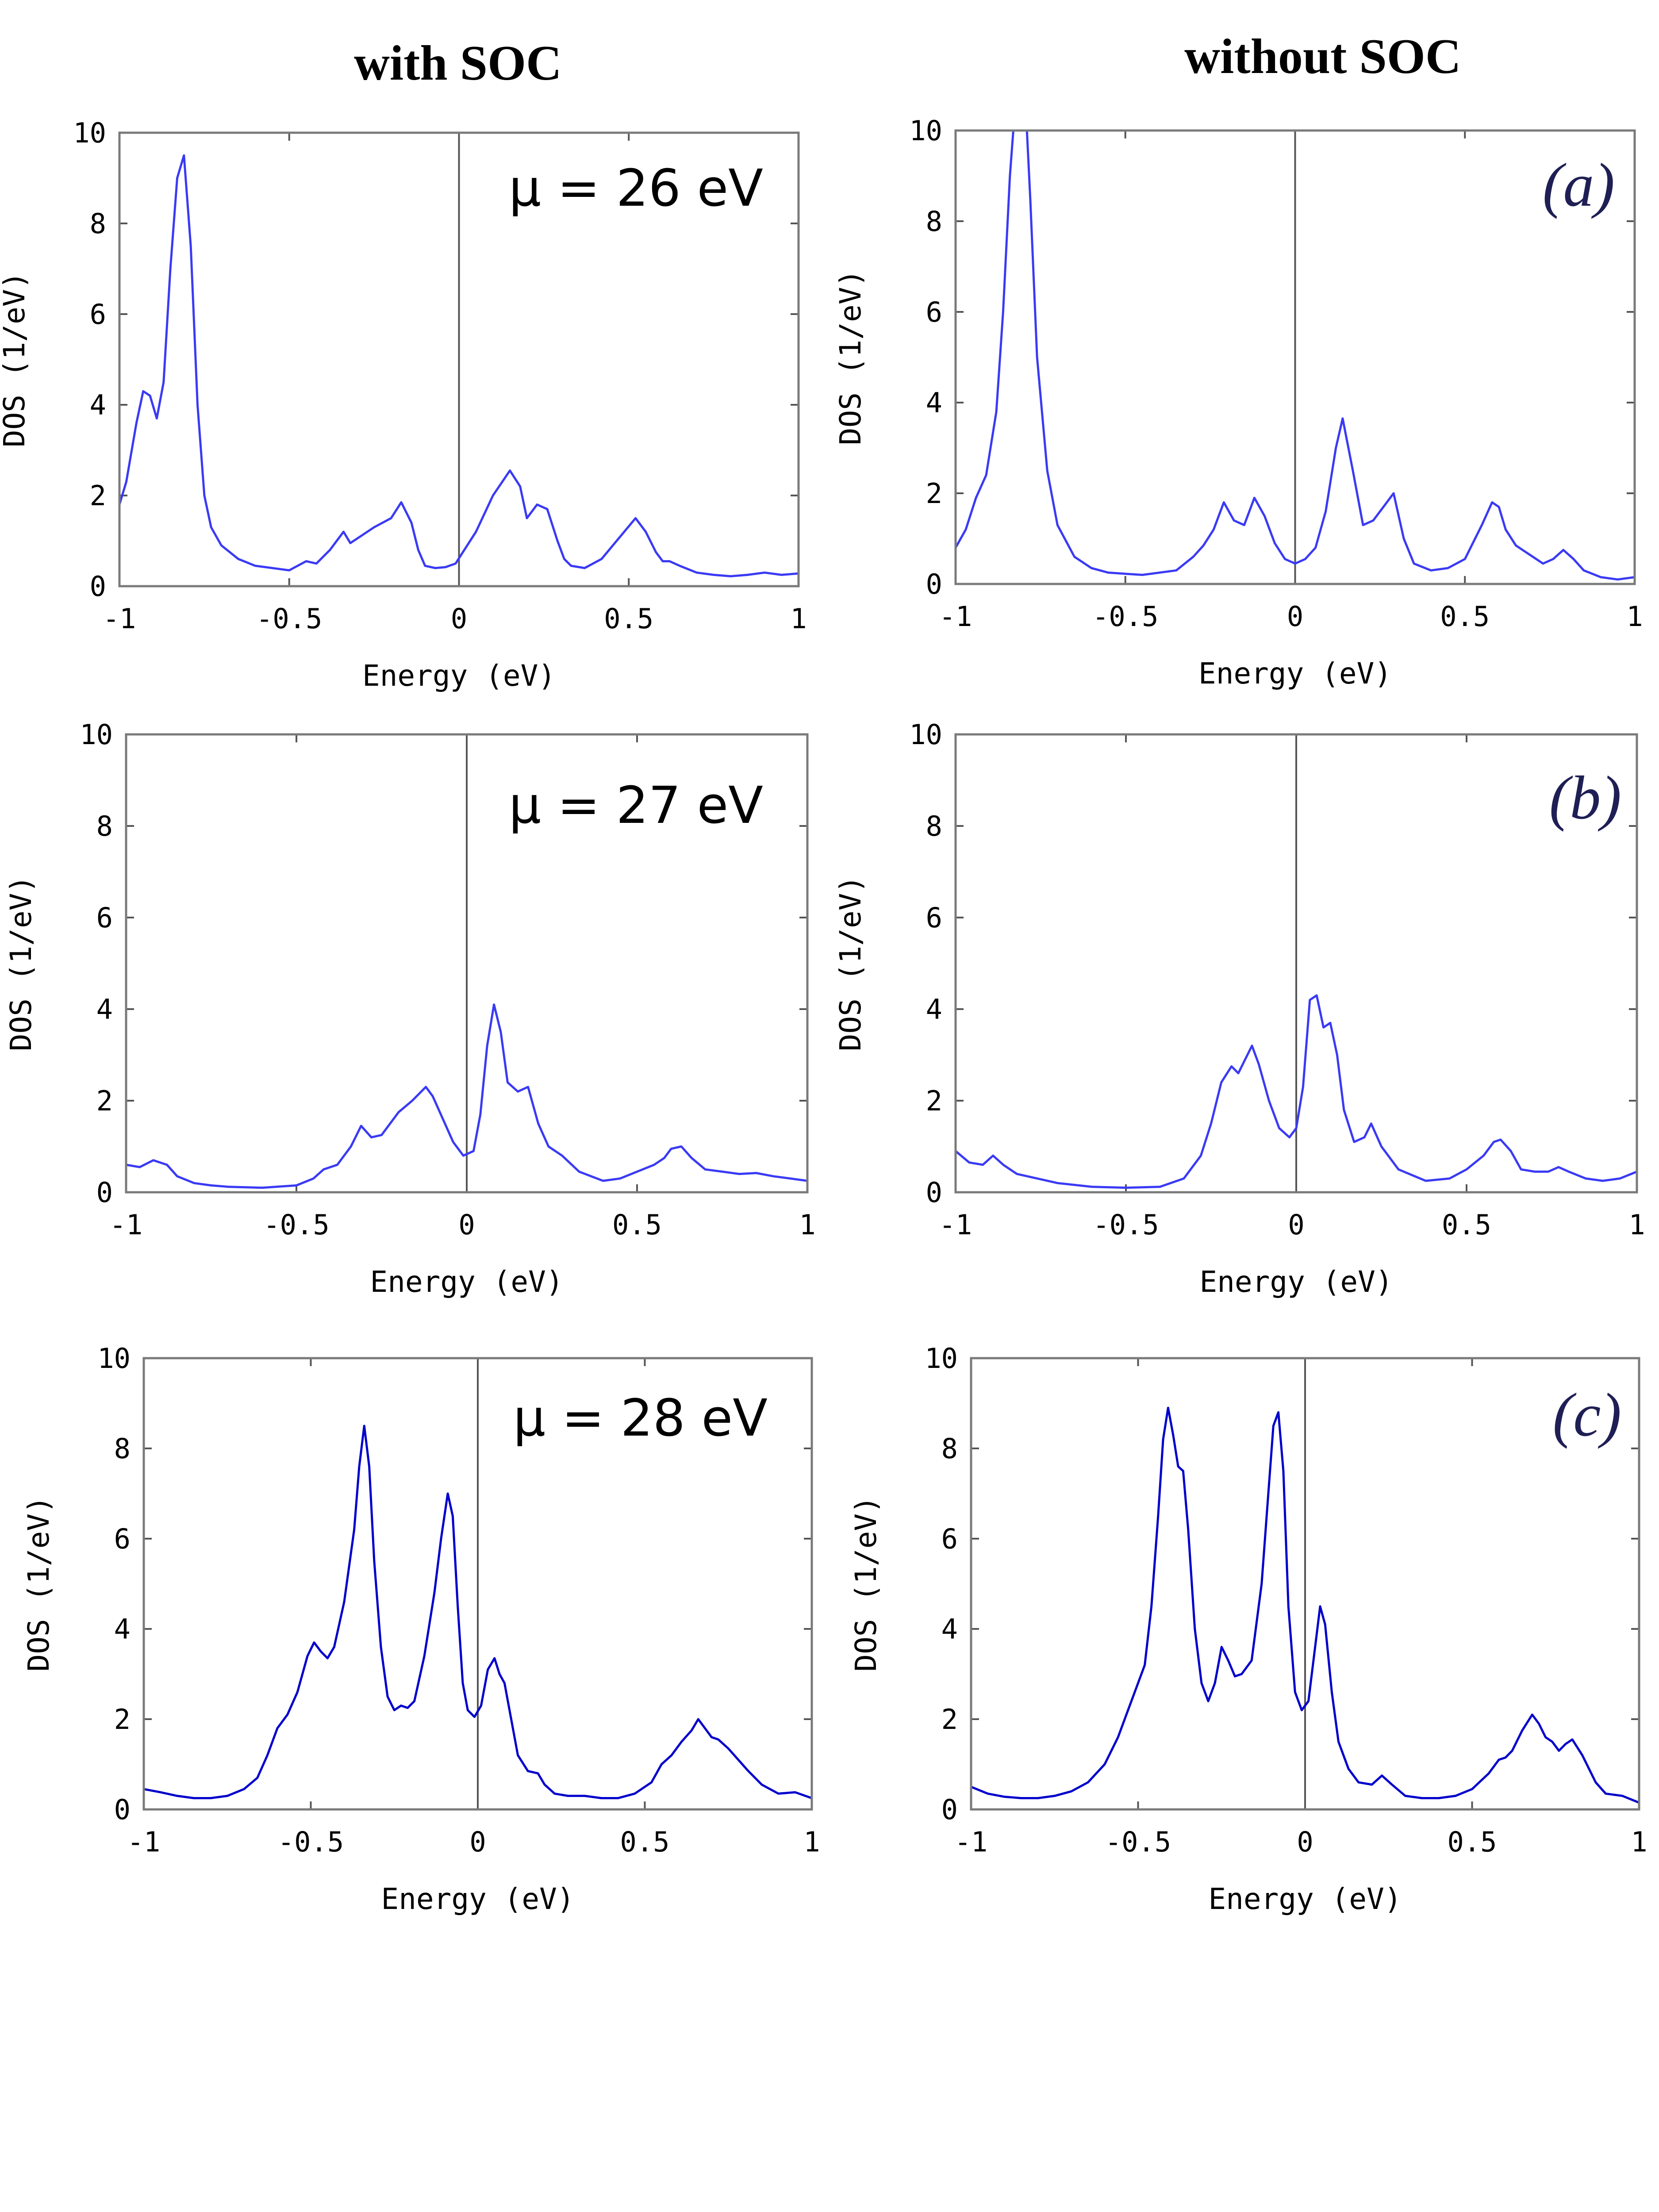 The height and width of the screenshot is (2212, 1659). I want to click on column-title-without-soc: without SOC, so click(1323, 57).